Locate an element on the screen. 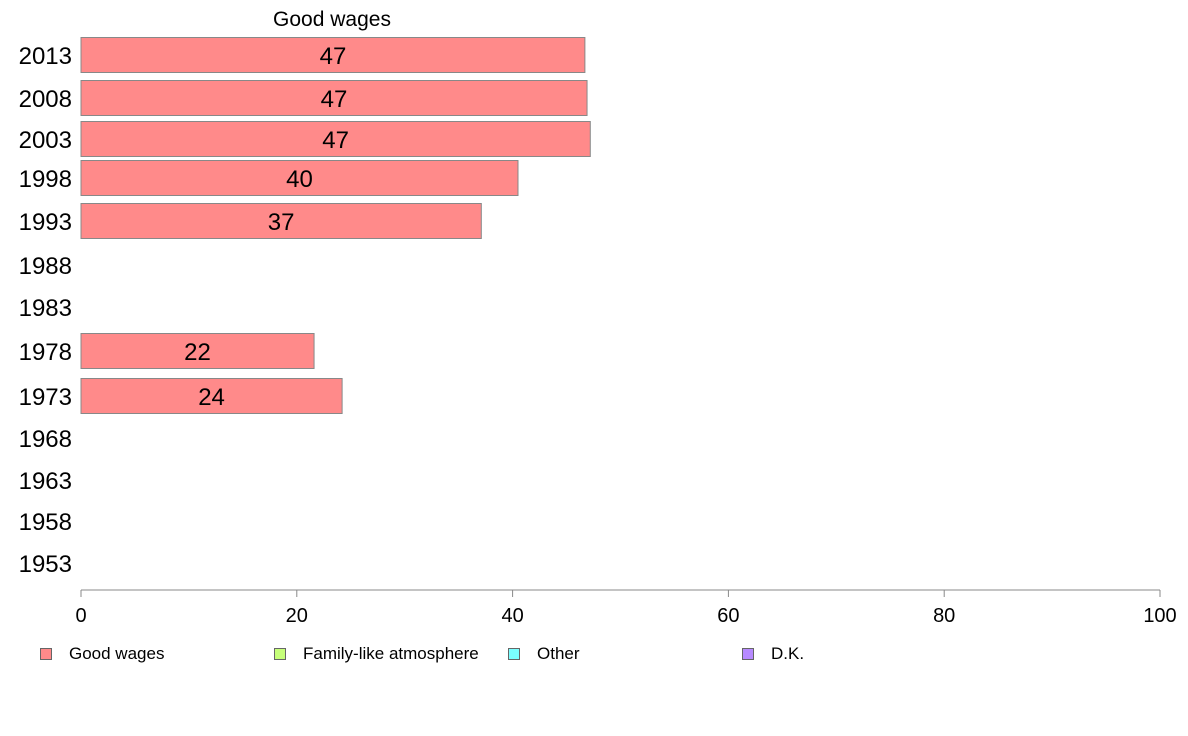 The width and height of the screenshot is (1188, 736). bar-1998 is located at coordinates (299, 178).